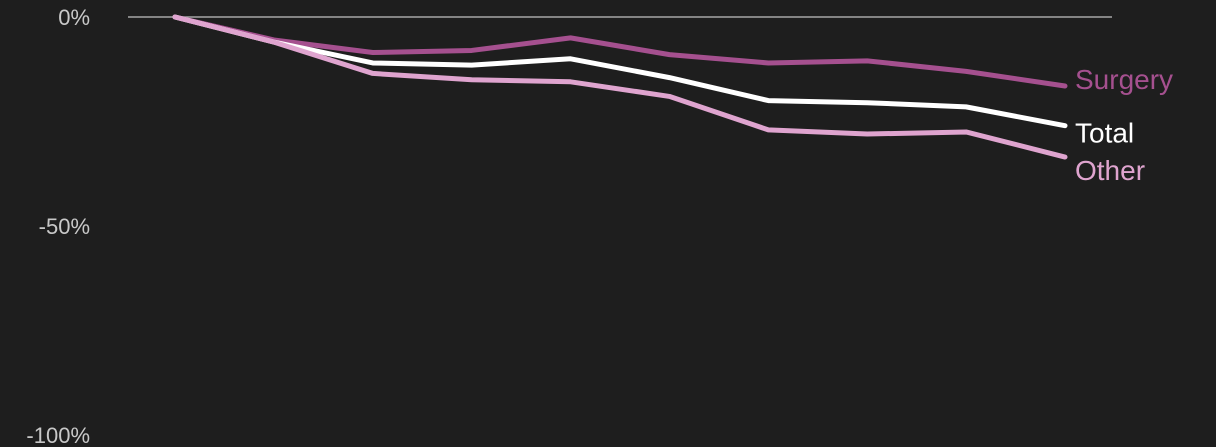 Image resolution: width=1216 pixels, height=447 pixels. I want to click on series-labels: Surgery Total Other, so click(1124, 125).